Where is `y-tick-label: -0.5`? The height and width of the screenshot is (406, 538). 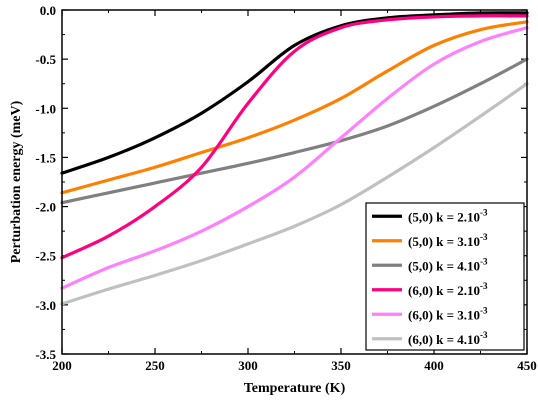 y-tick-label: -0.5 is located at coordinates (45, 59).